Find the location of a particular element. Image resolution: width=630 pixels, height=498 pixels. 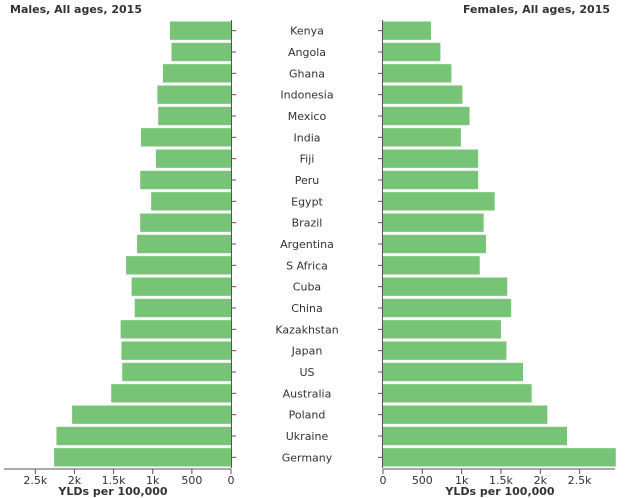

female-bar-ghana is located at coordinates (417, 73).